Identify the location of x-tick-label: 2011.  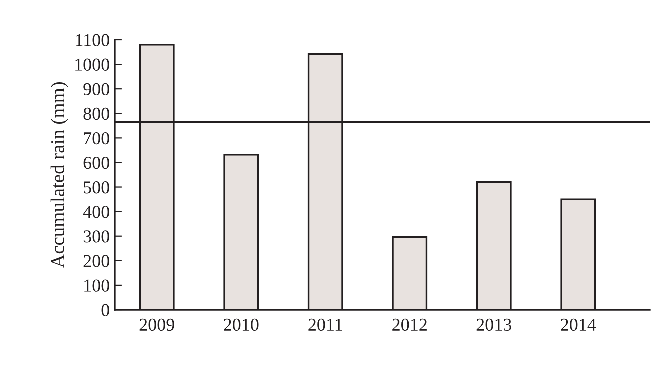
(325, 325).